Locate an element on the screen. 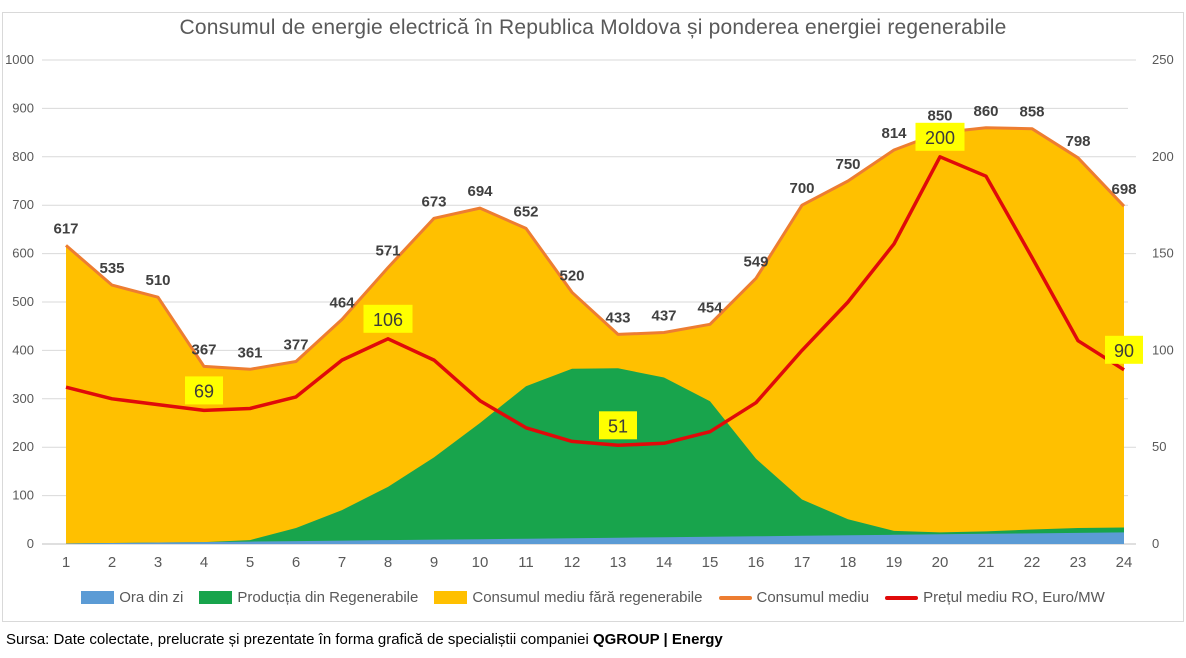  svg-text: 150 is located at coordinates (1163, 253).